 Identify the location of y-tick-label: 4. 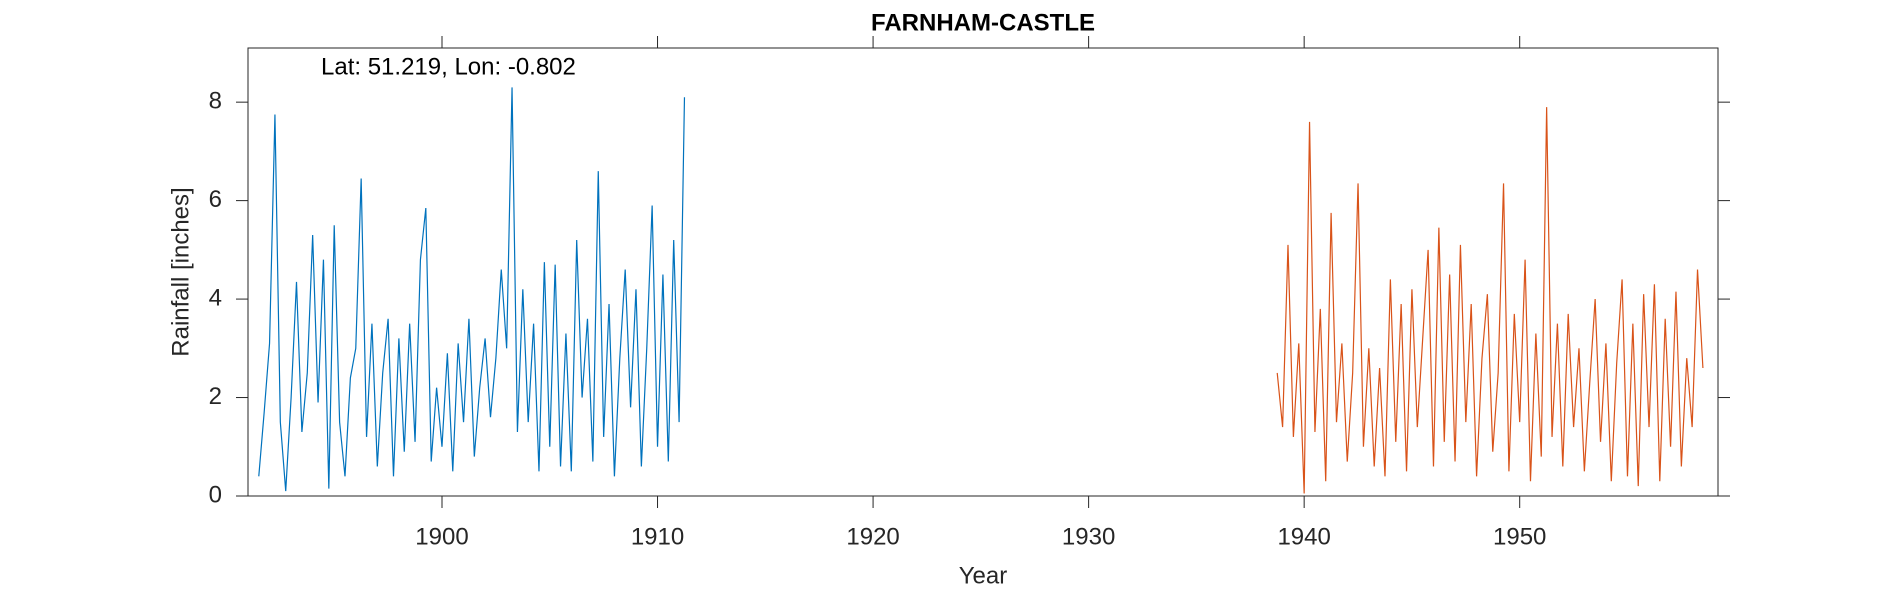
(215, 297).